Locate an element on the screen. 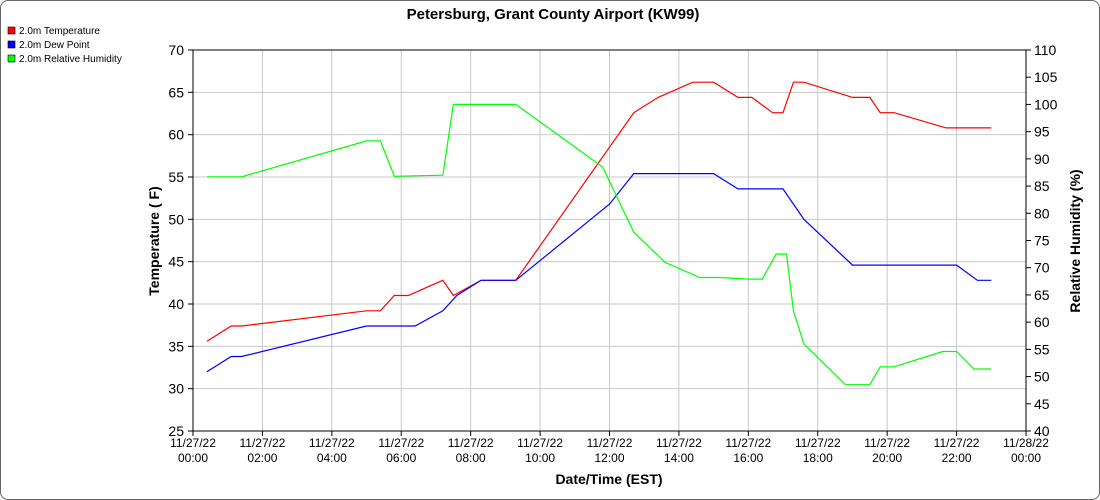 The width and height of the screenshot is (1100, 500). y-left-tick-label: 60 is located at coordinates (176, 135).